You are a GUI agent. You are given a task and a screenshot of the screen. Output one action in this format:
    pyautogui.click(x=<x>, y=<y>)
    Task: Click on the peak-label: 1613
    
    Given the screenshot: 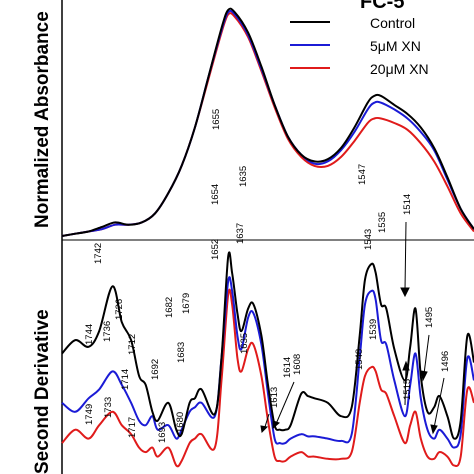 What is the action you would take?
    pyautogui.click(x=274, y=397)
    